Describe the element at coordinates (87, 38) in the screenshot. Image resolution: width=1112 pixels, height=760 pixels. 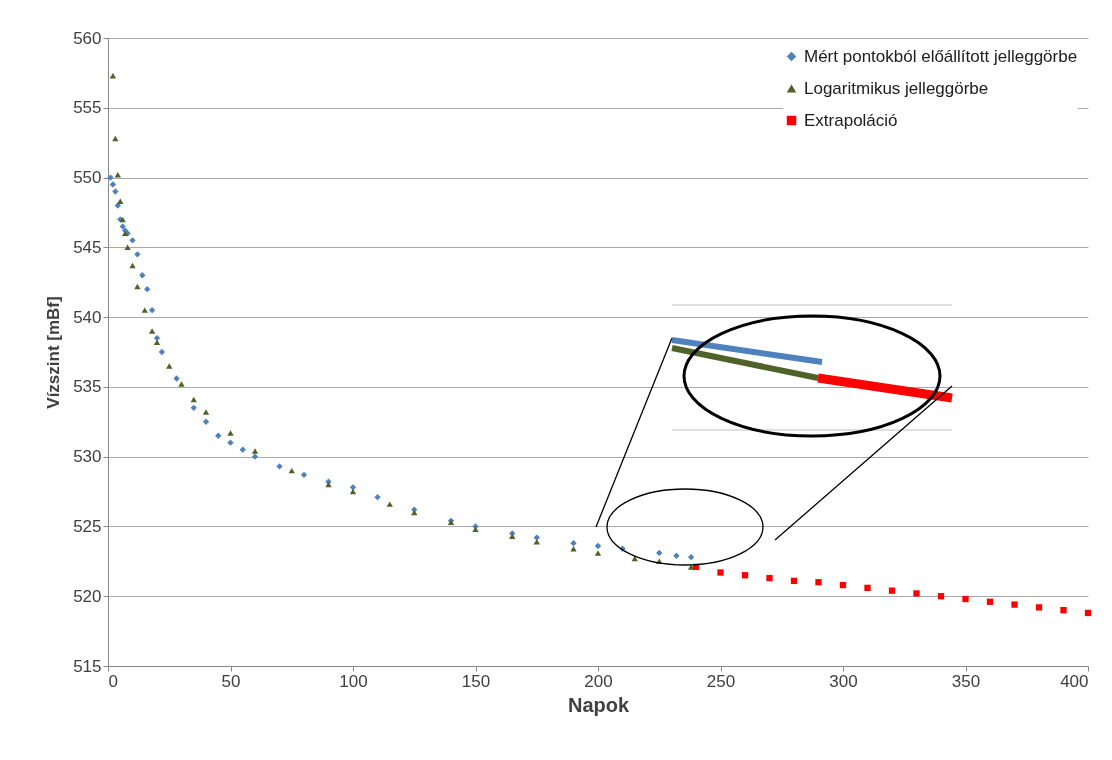
I see `y-tick-label: 560` at that location.